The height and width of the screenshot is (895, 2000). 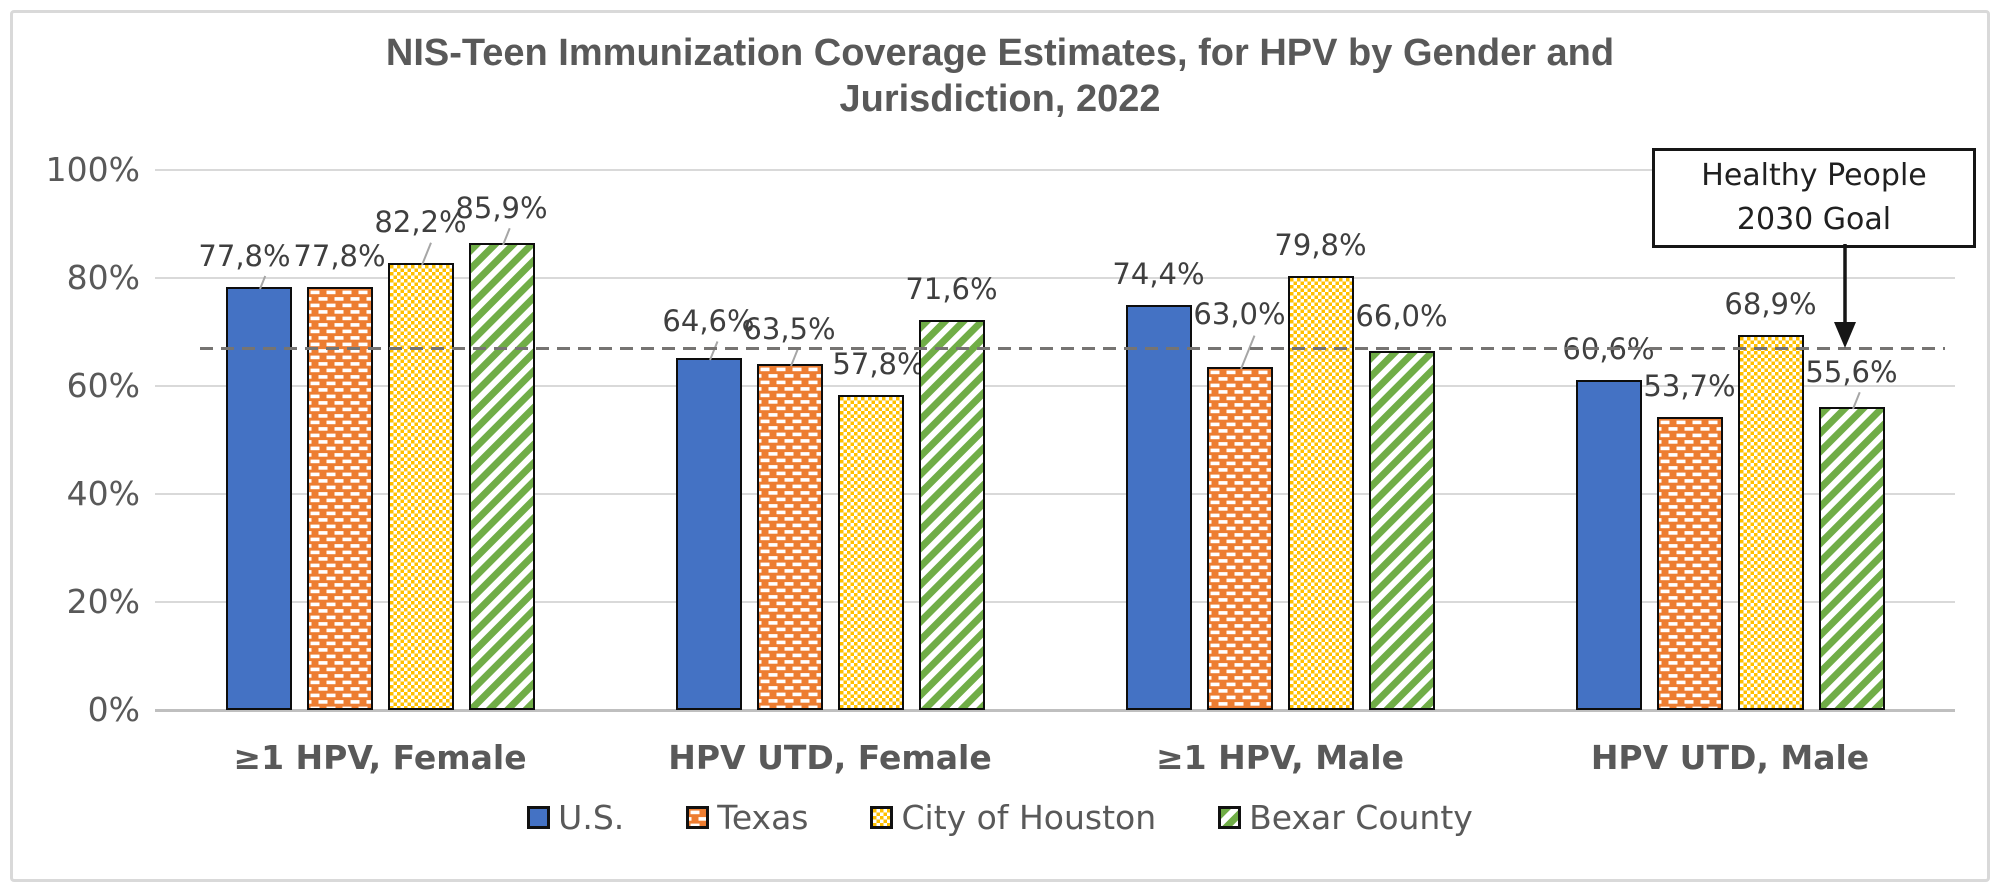 I want to click on bar-bexar-county-3: 66,0%, so click(x=1401, y=504).